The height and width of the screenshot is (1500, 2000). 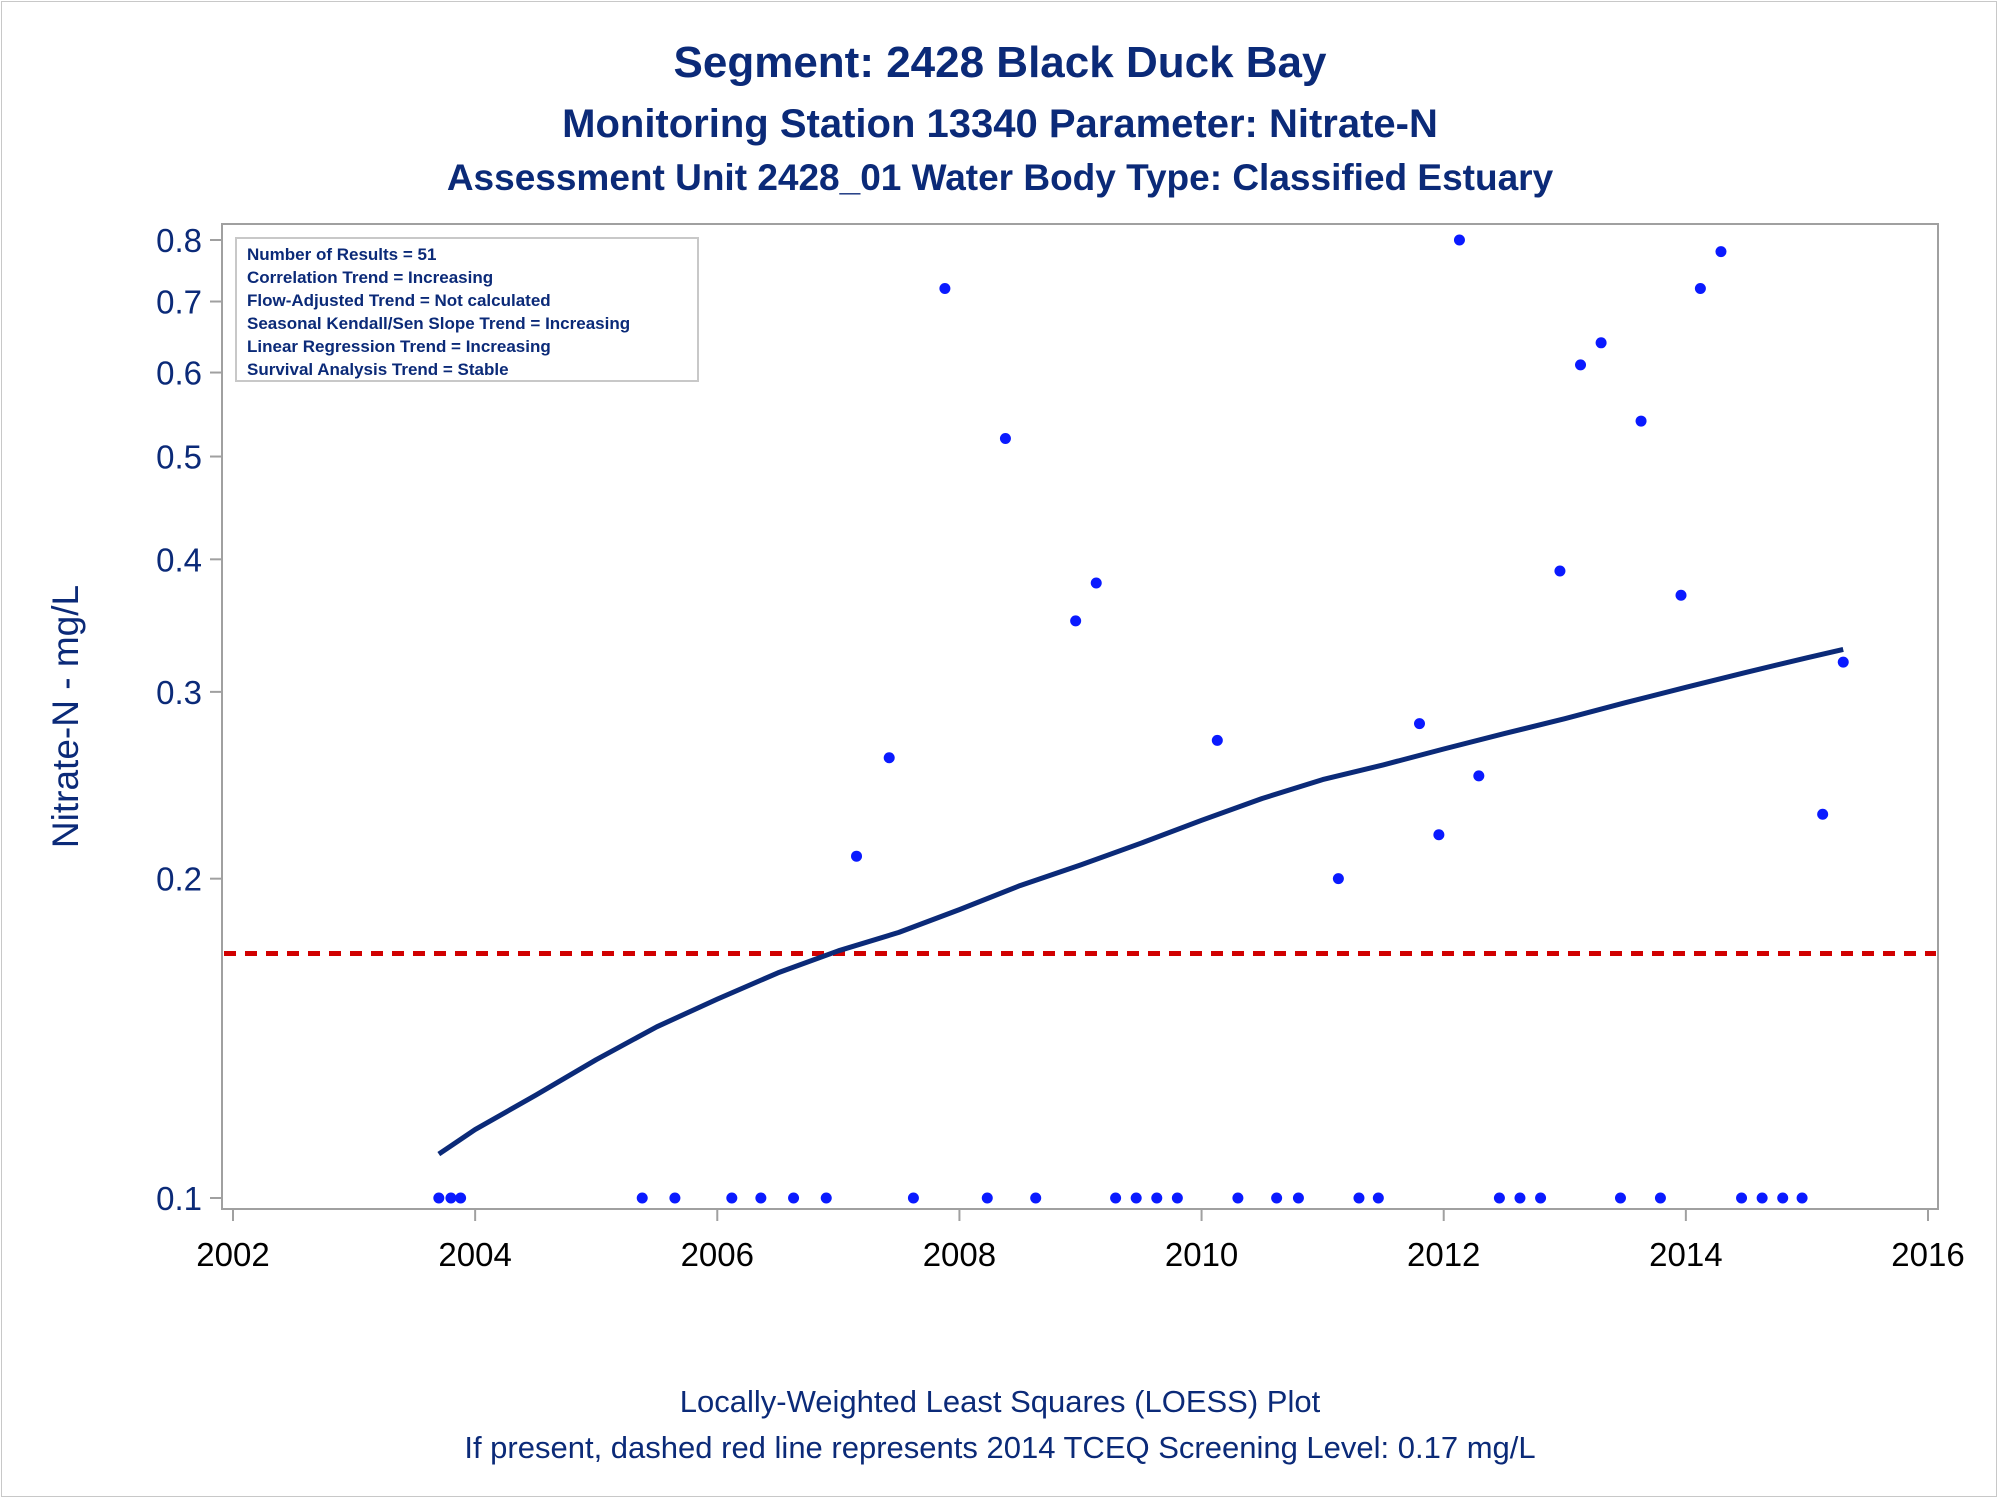 What do you see at coordinates (1927, 1254) in the screenshot?
I see `x-tick-label: 2016` at bounding box center [1927, 1254].